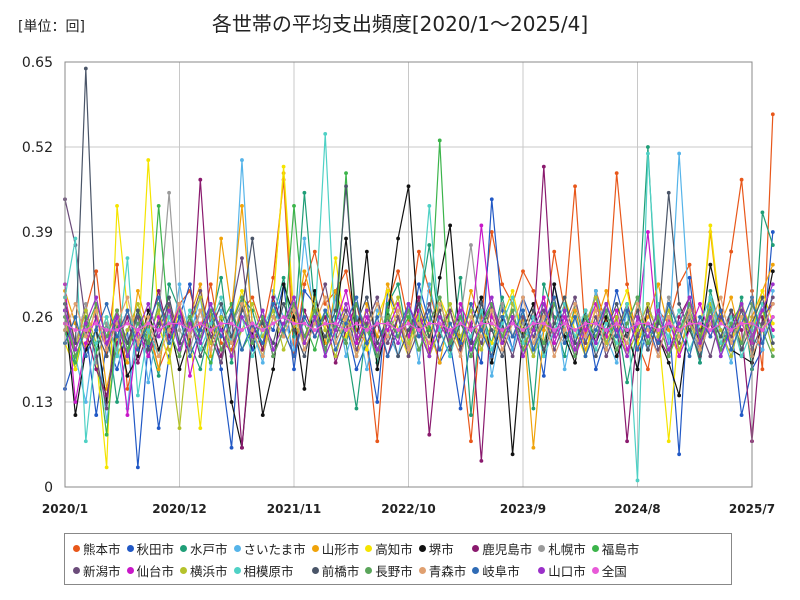 This screenshot has height=600, width=800. Describe the element at coordinates (562, 548) in the screenshot. I see `legend-item: 札幌市` at that location.